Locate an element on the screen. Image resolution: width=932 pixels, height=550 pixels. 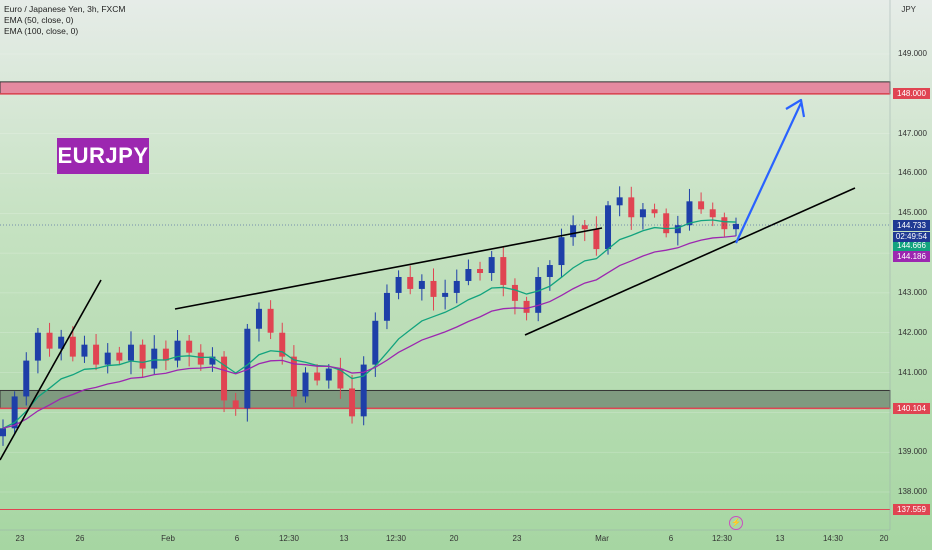
time-tick-label: 14:30 is located at coordinates (833, 538).